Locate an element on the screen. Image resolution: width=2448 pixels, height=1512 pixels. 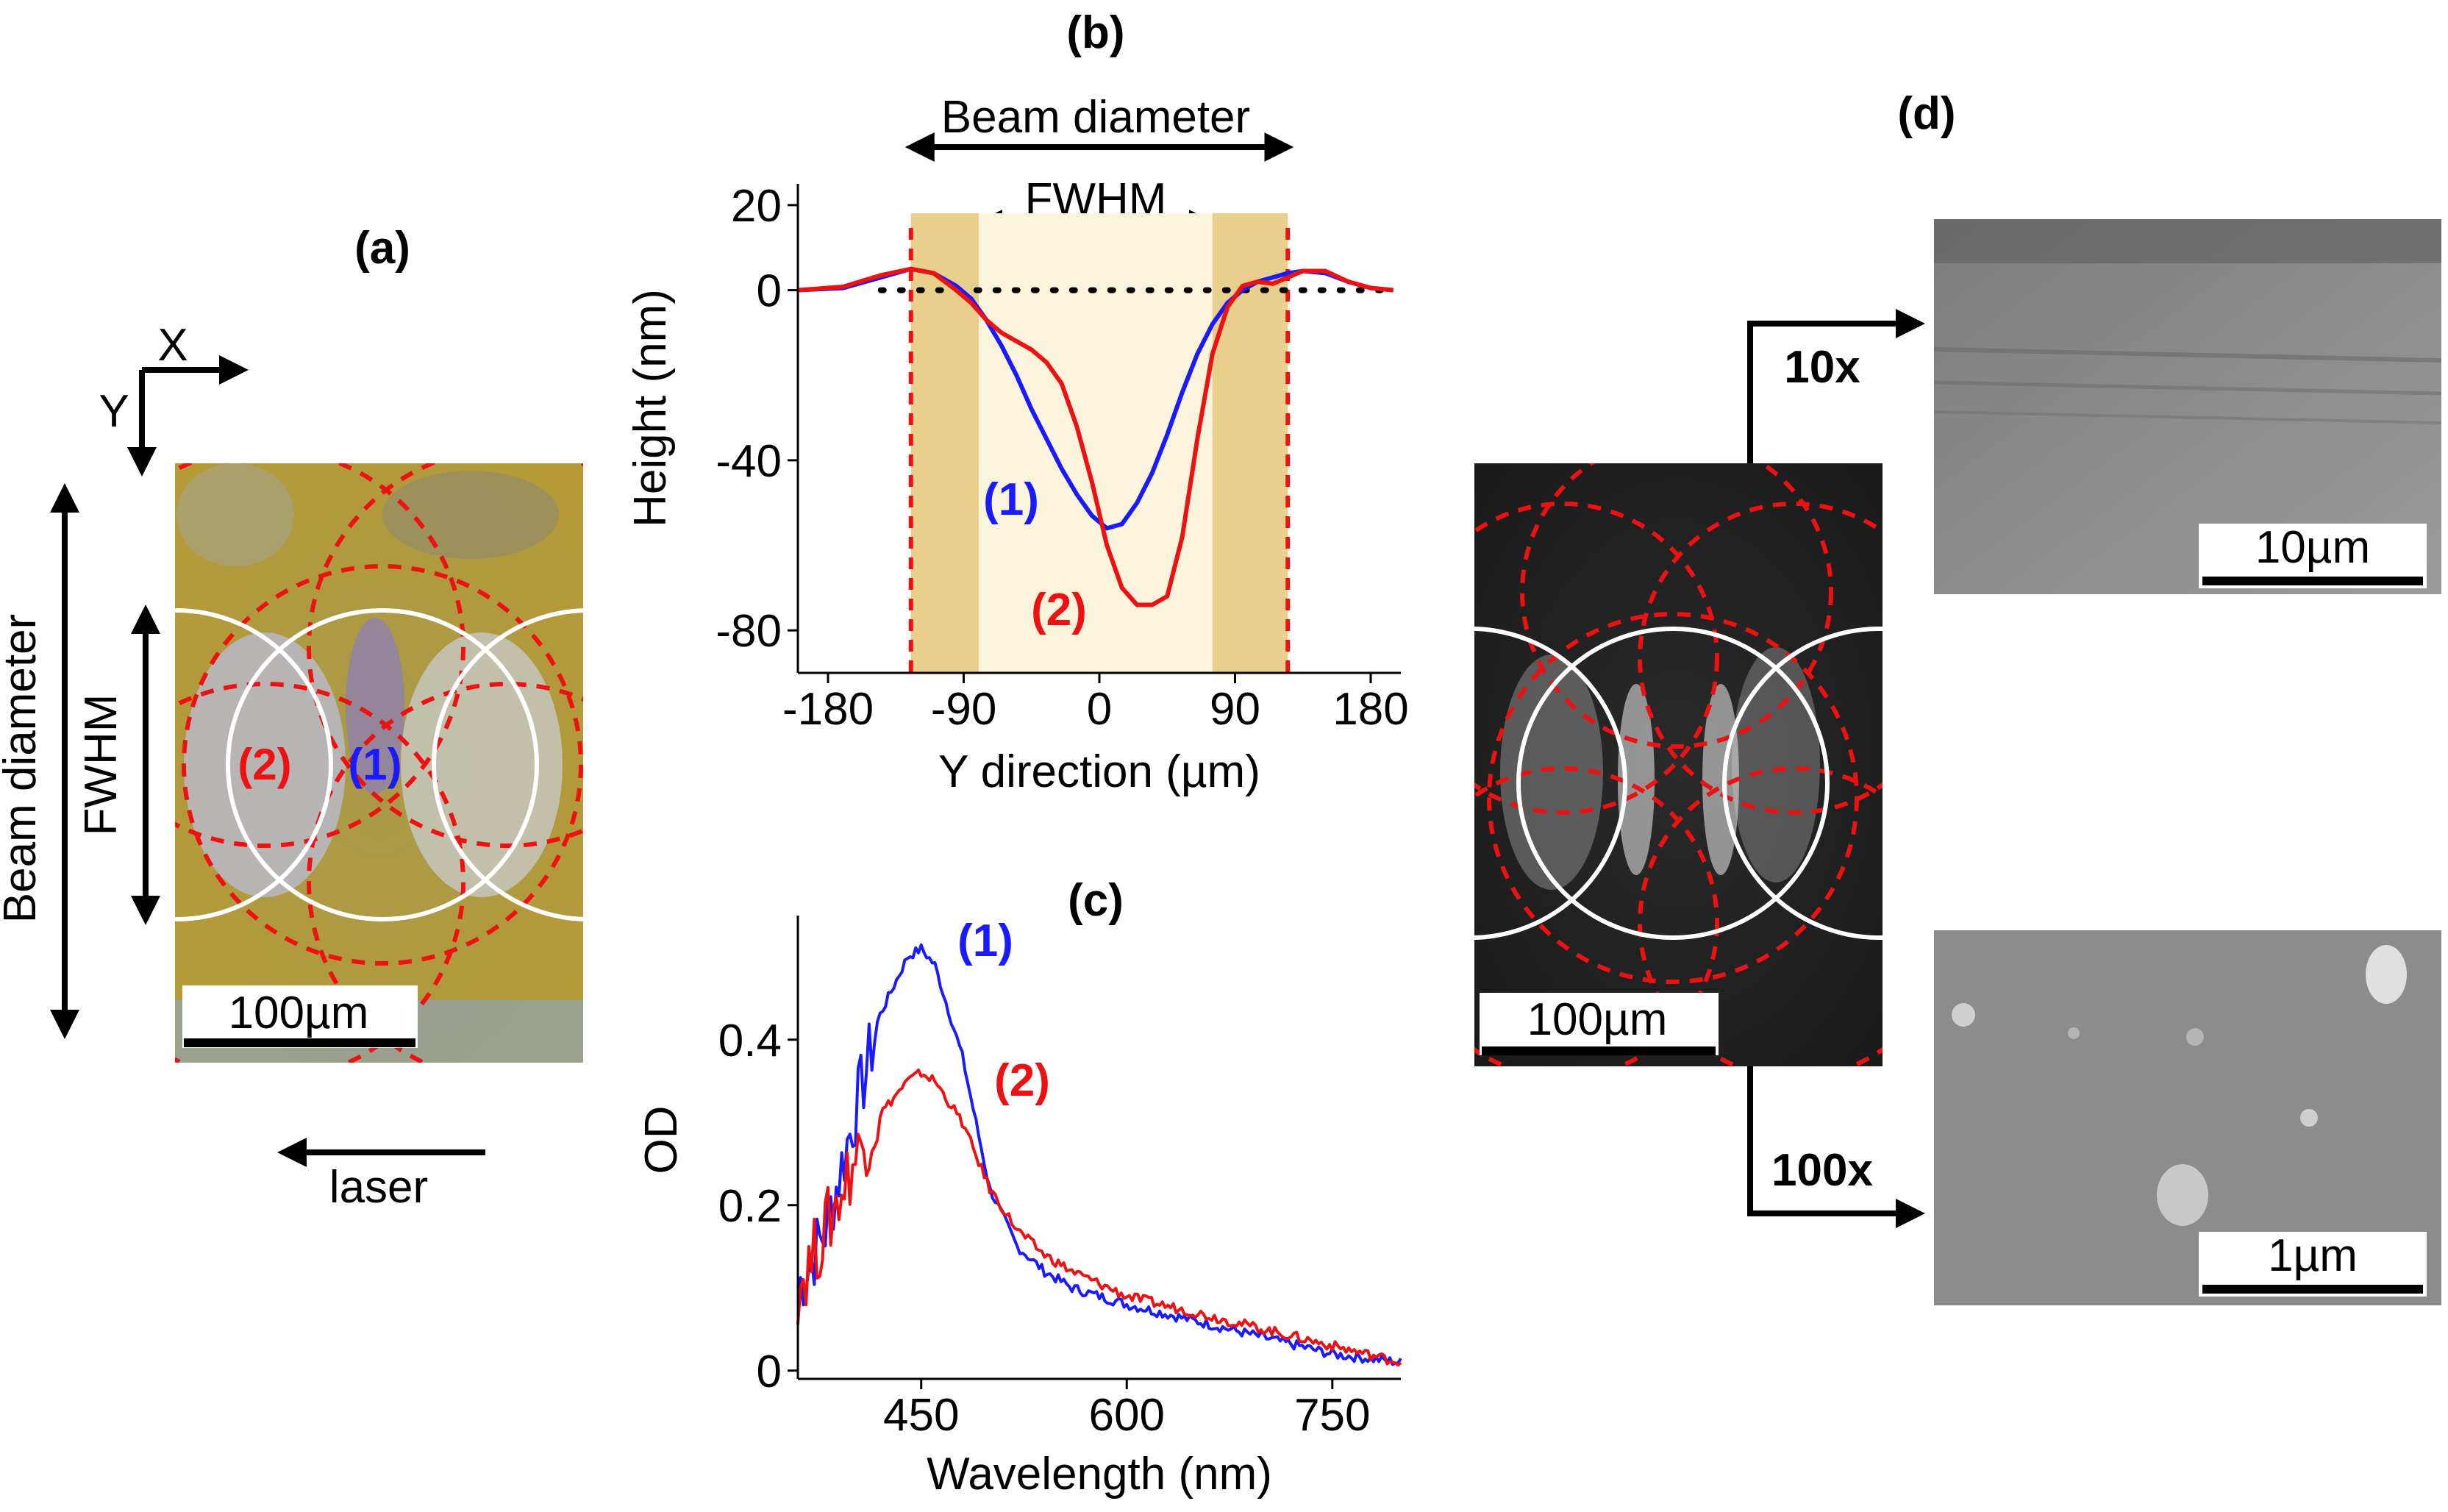
sem-overview-image is located at coordinates (1678, 765).